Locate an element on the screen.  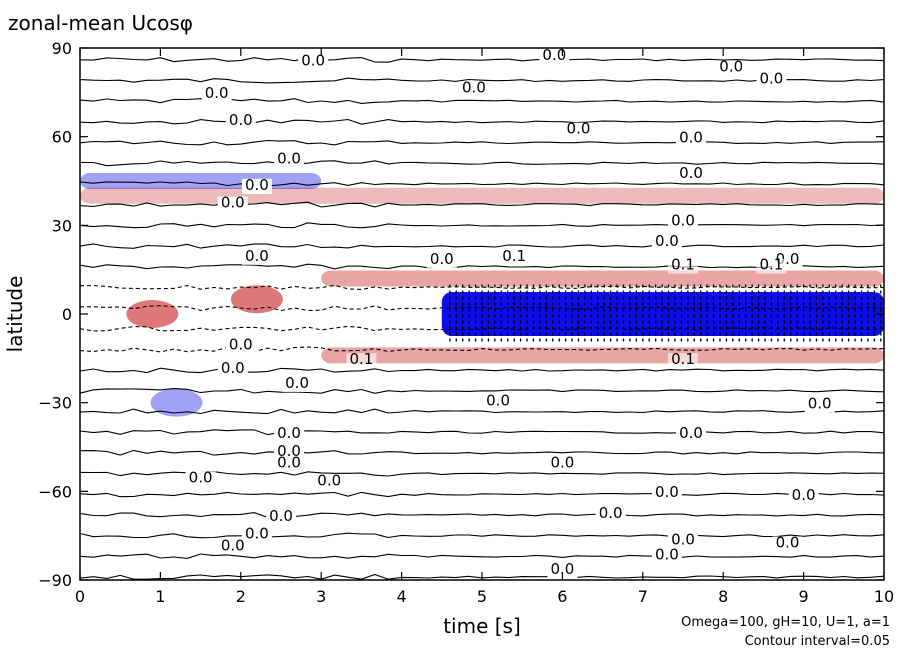
y-tick-label: 60 is located at coordinates (62, 137).